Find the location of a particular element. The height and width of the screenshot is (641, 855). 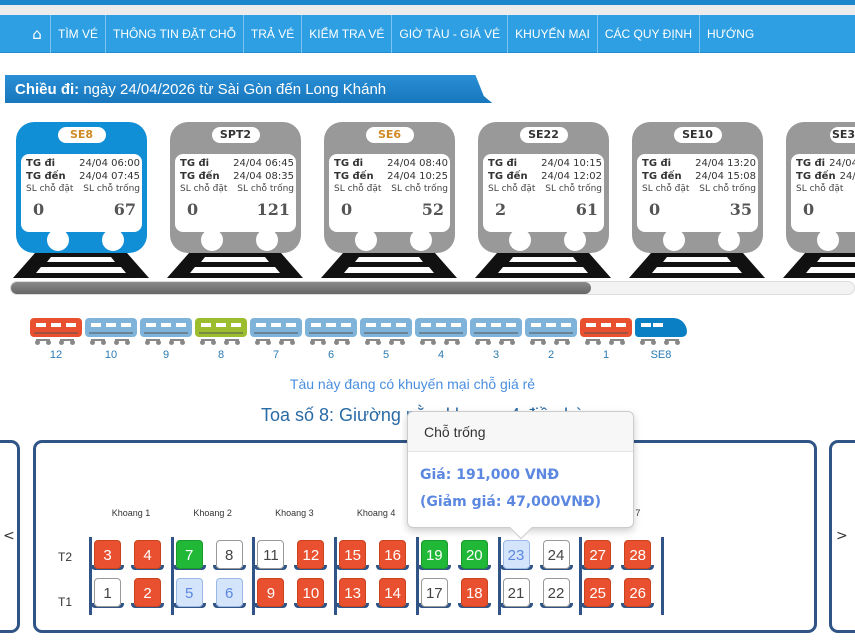

next-coach-button is located at coordinates (842, 536).